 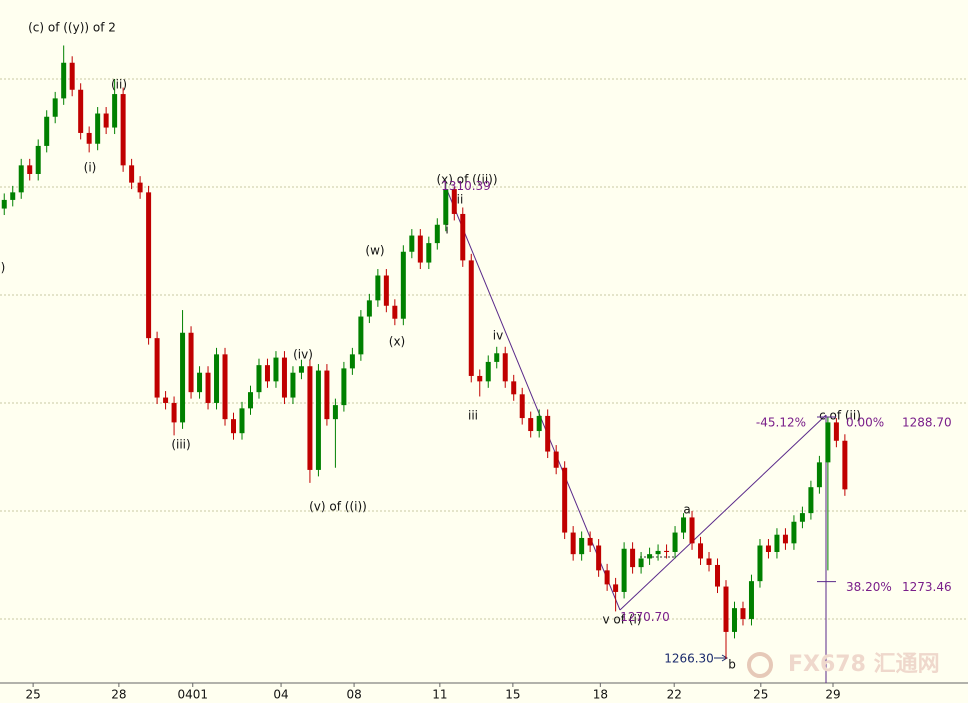 What do you see at coordinates (724, 658) in the screenshot?
I see `arrow-head` at bounding box center [724, 658].